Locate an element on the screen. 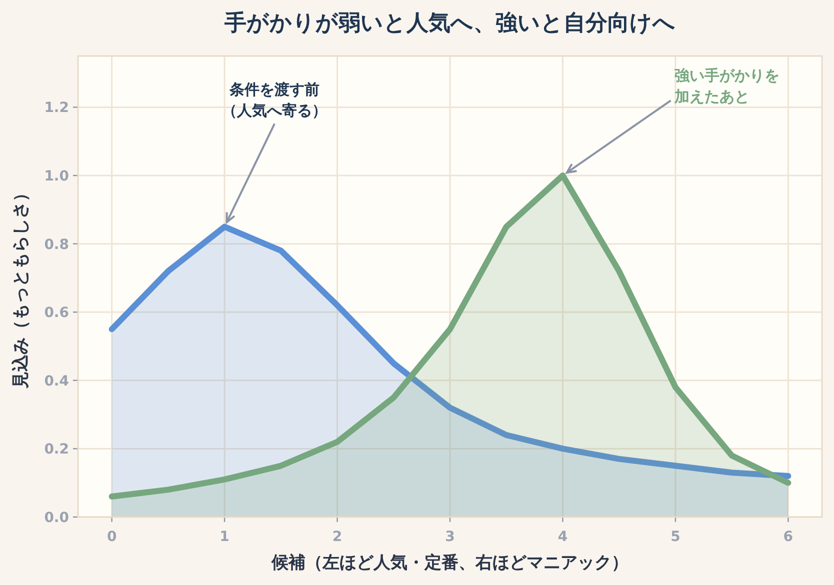 The height and width of the screenshot is (585, 834). x-tick-label: 1 is located at coordinates (225, 537).